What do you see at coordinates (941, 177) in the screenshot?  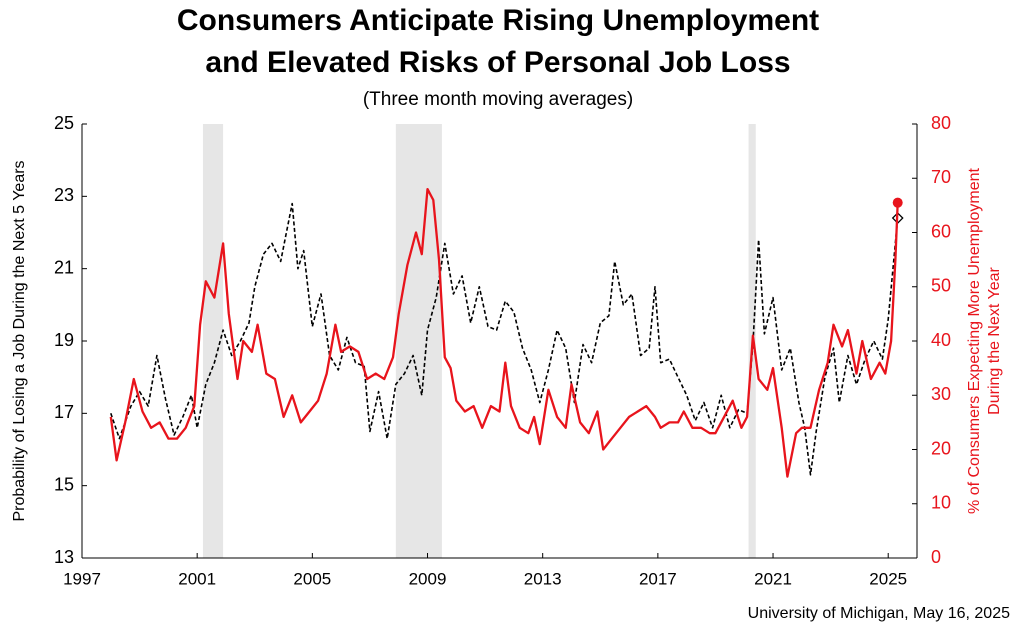 I see `y2-tick-label: 70` at bounding box center [941, 177].